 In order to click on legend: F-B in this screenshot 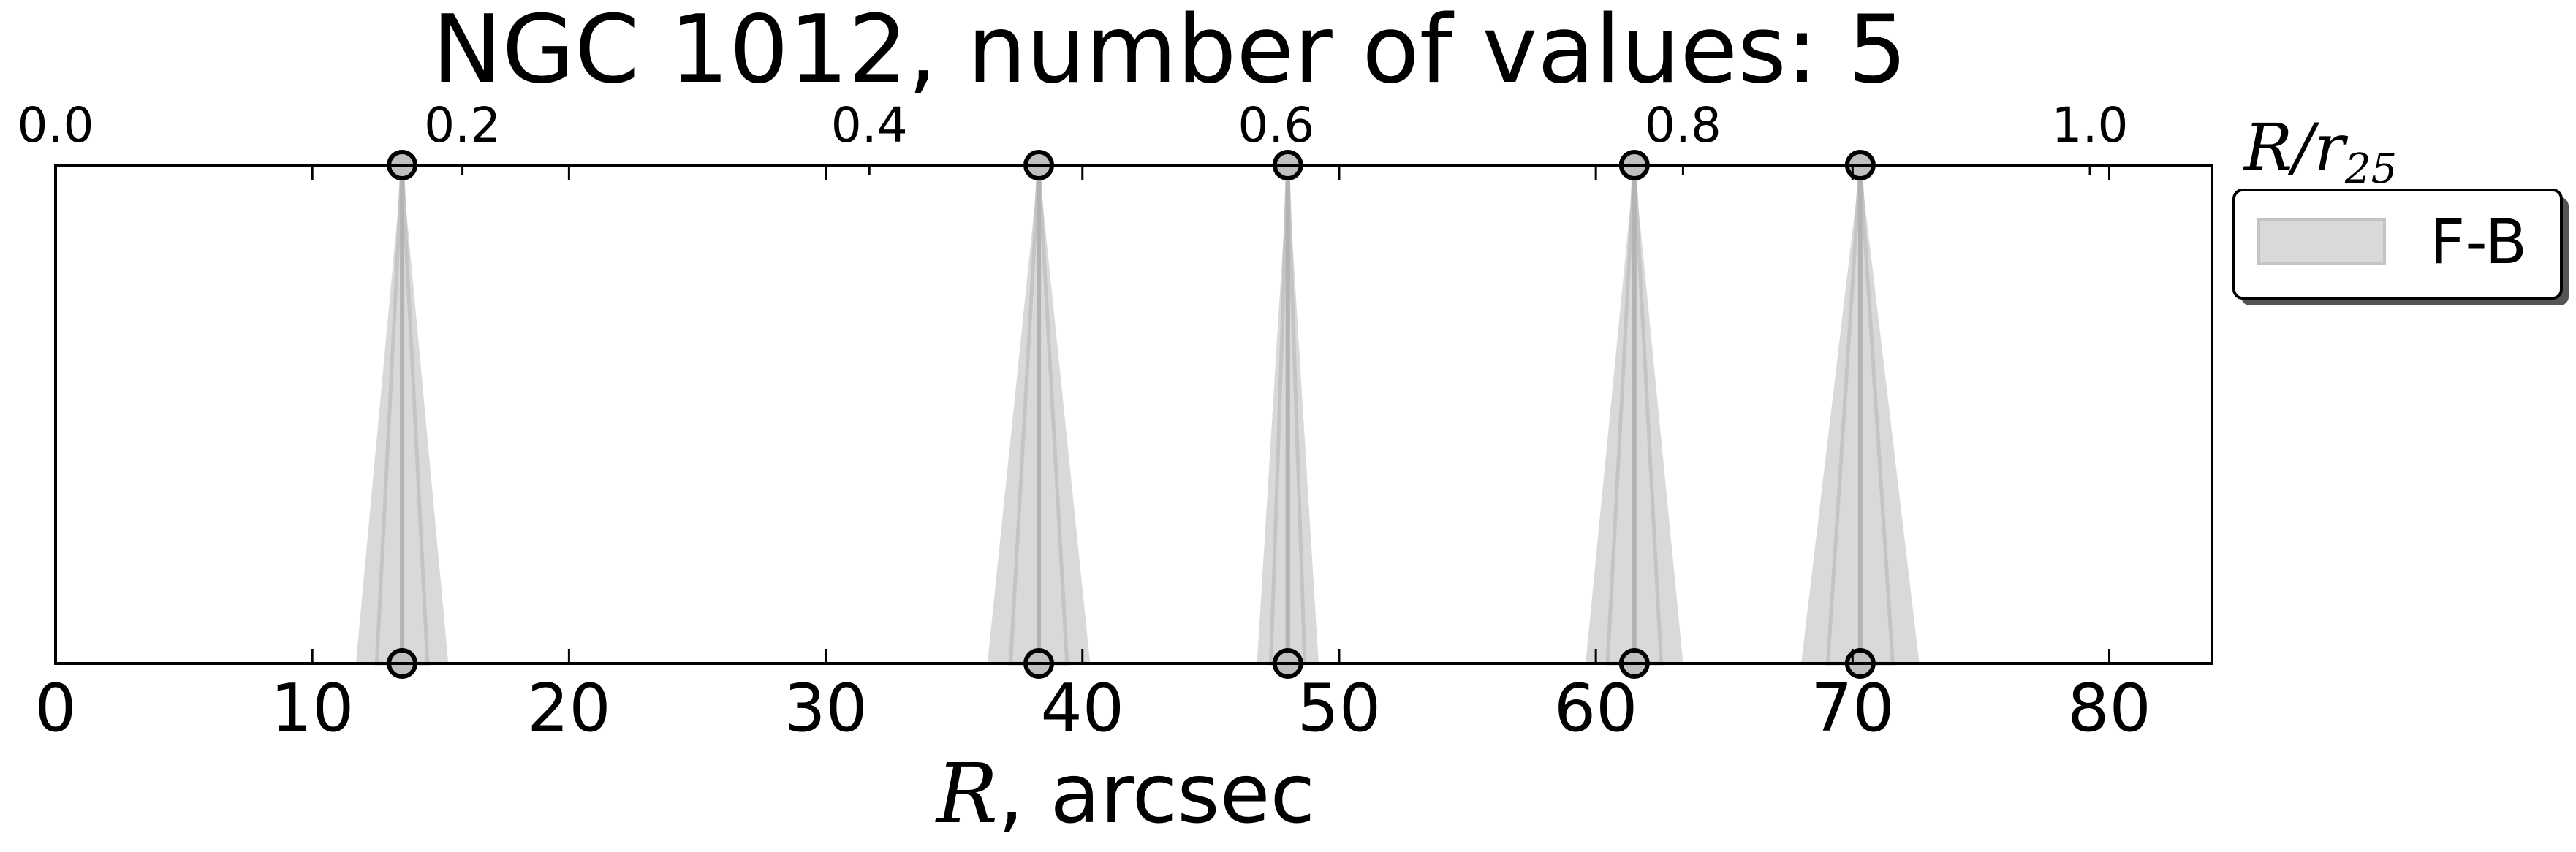, I will do `click(2400, 247)`.